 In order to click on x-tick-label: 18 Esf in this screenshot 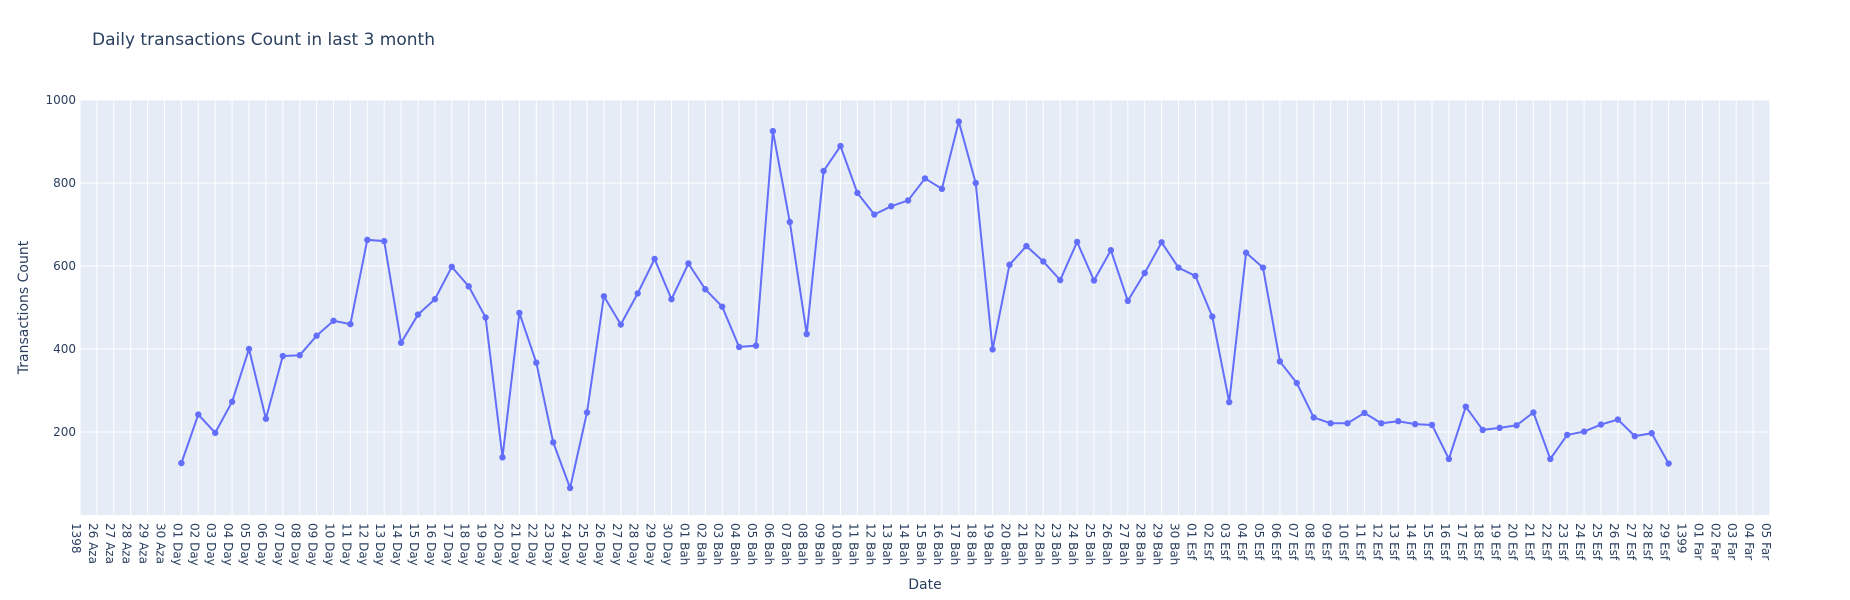, I will do `click(1479, 542)`.